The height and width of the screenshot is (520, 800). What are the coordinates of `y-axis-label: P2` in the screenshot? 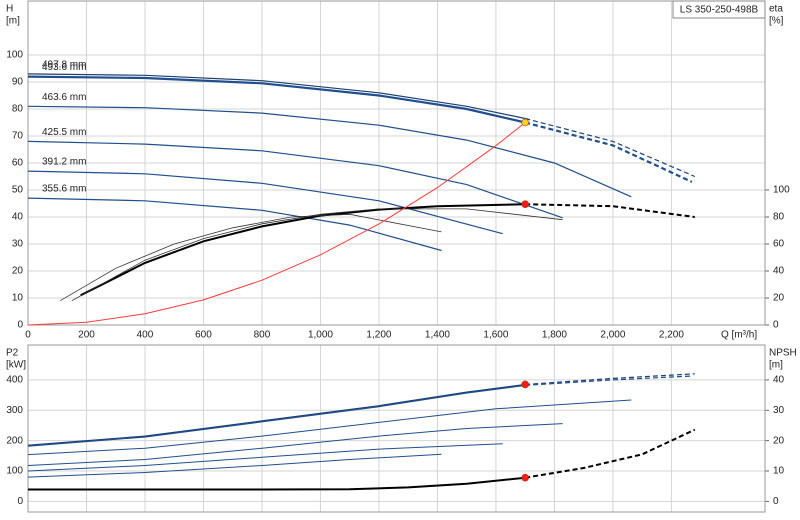 It's located at (12, 353).